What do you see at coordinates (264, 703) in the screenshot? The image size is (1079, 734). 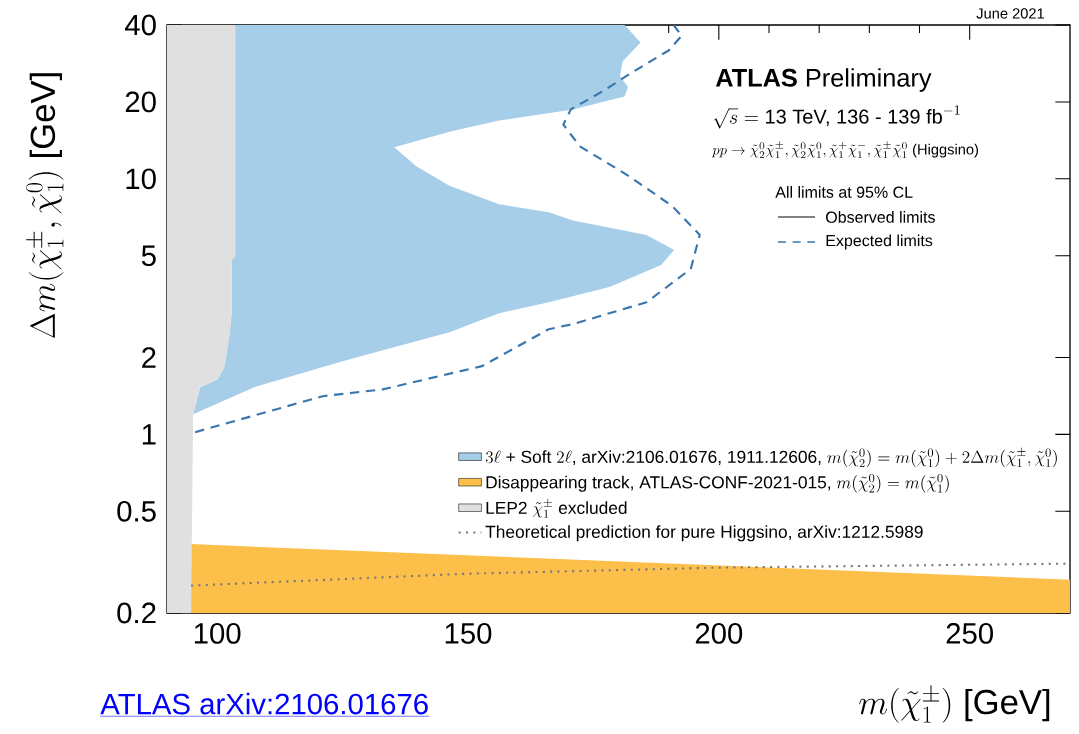 I see `text: ATLAS arXiv:2106.01676` at bounding box center [264, 703].